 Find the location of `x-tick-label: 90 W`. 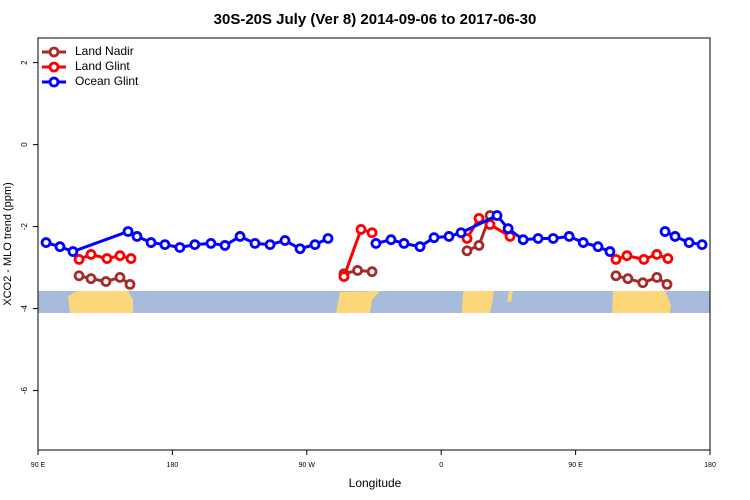

x-tick-label: 90 W is located at coordinates (307, 465).